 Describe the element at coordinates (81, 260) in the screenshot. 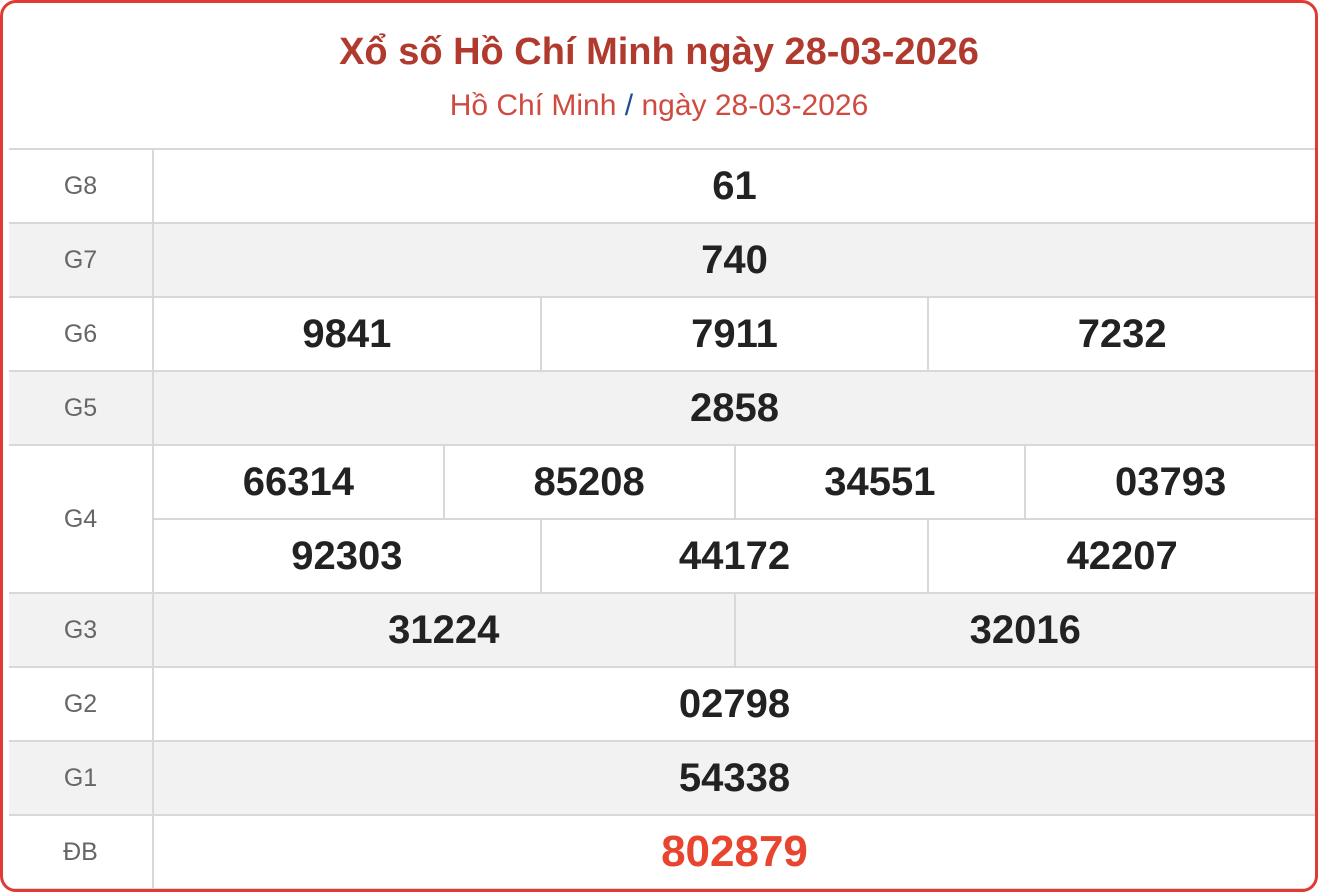

I see `prize-label: G7` at that location.